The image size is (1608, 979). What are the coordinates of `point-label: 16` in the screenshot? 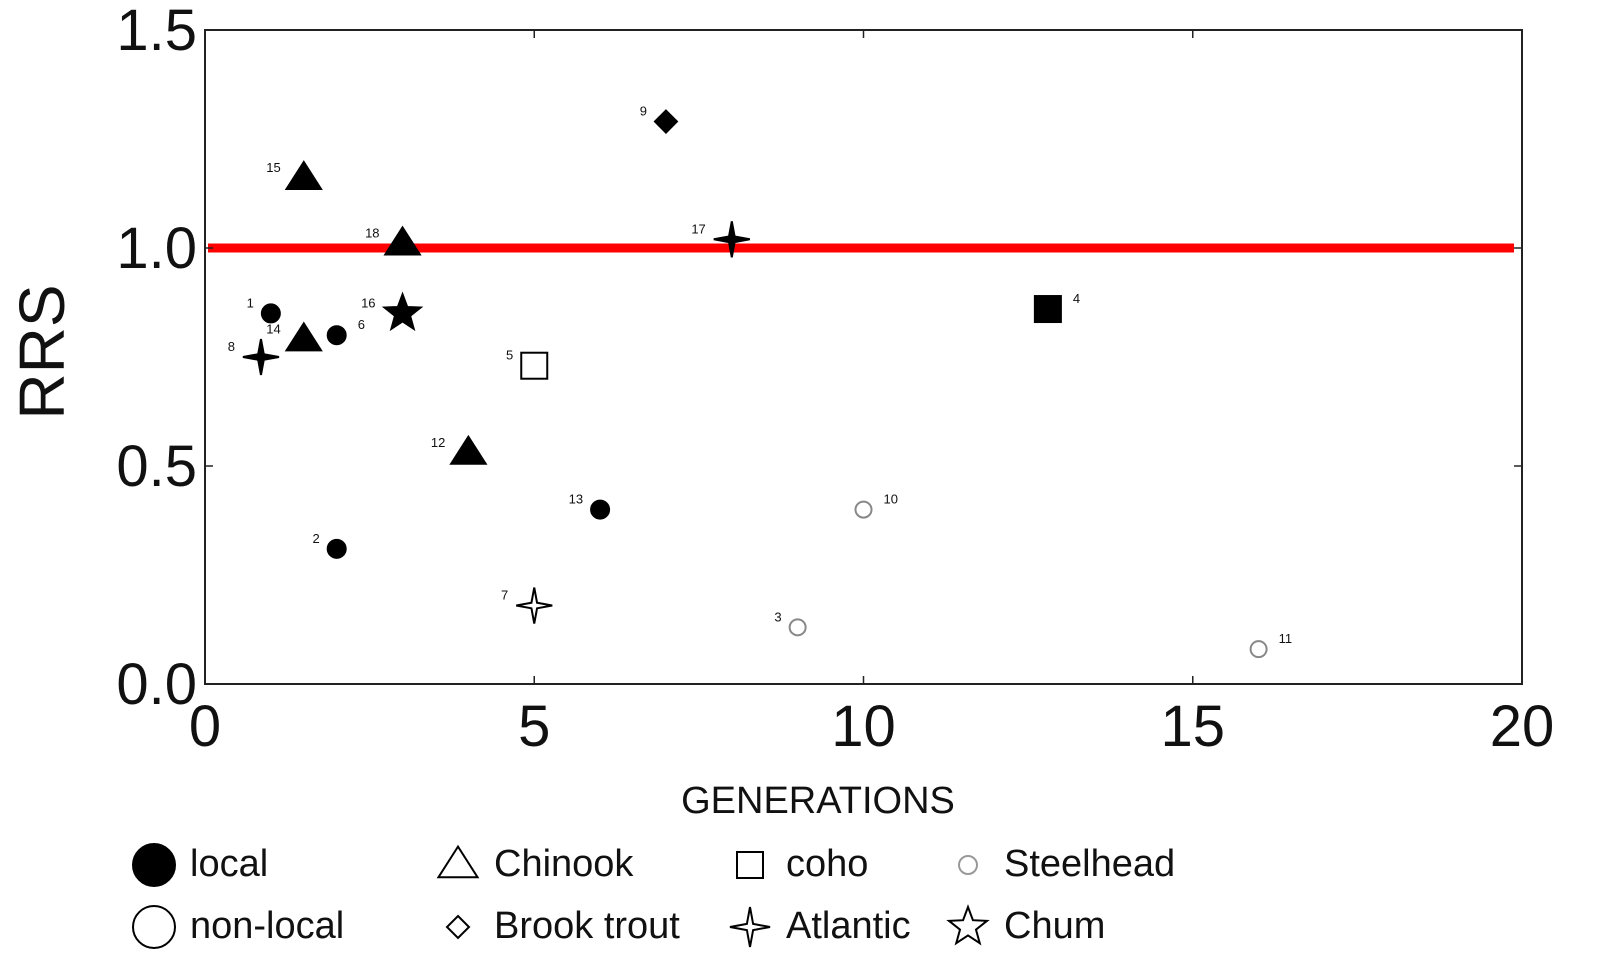 It's located at (368, 302).